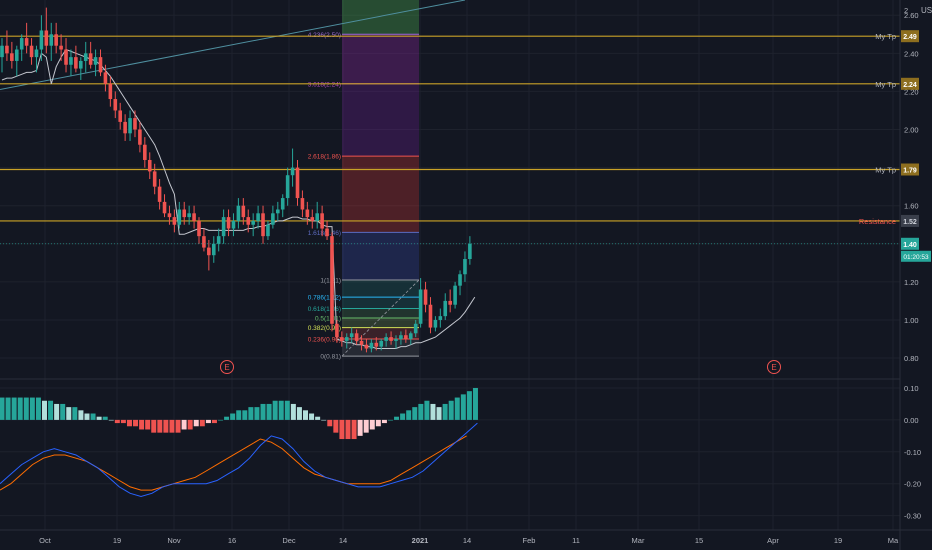 This screenshot has width=932, height=550. I want to click on price-line-axis-value: 2.24, so click(910, 85).